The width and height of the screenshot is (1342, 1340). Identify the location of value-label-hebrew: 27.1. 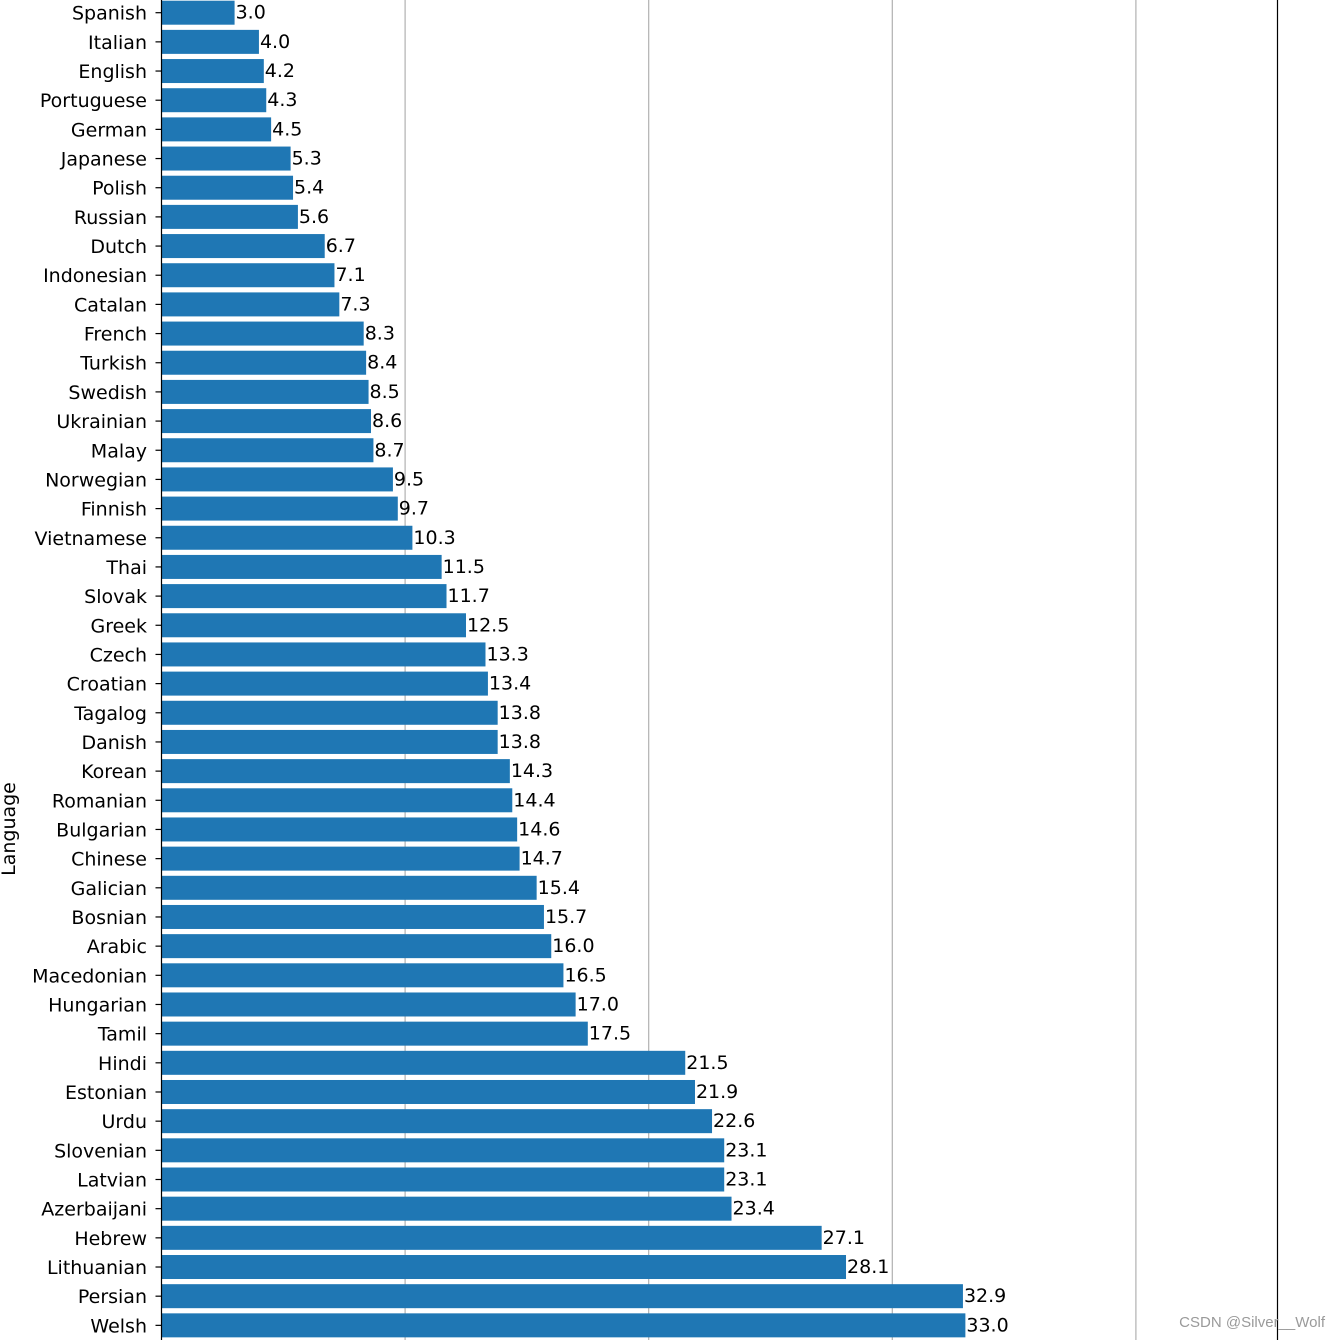
(844, 1238).